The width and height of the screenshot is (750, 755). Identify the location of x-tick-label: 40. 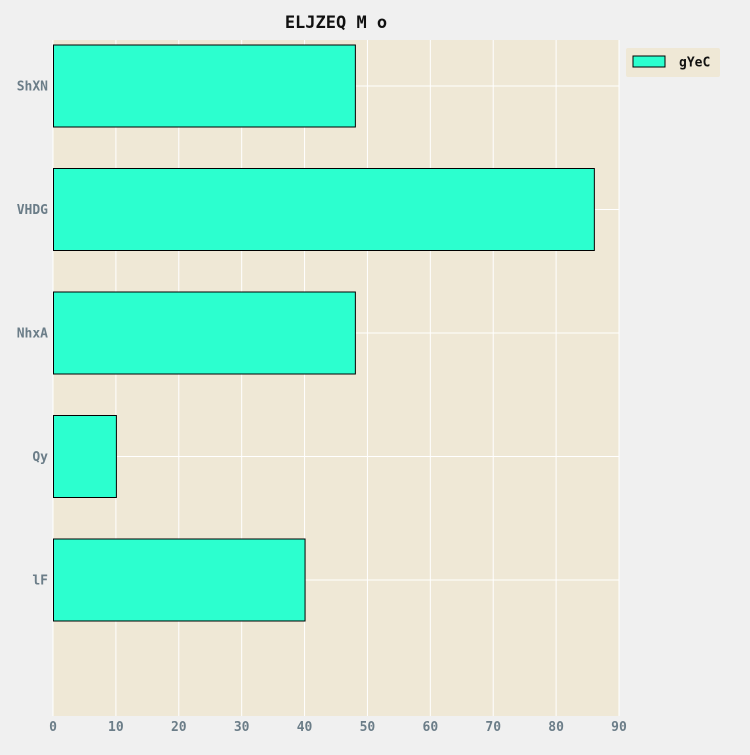
(305, 727).